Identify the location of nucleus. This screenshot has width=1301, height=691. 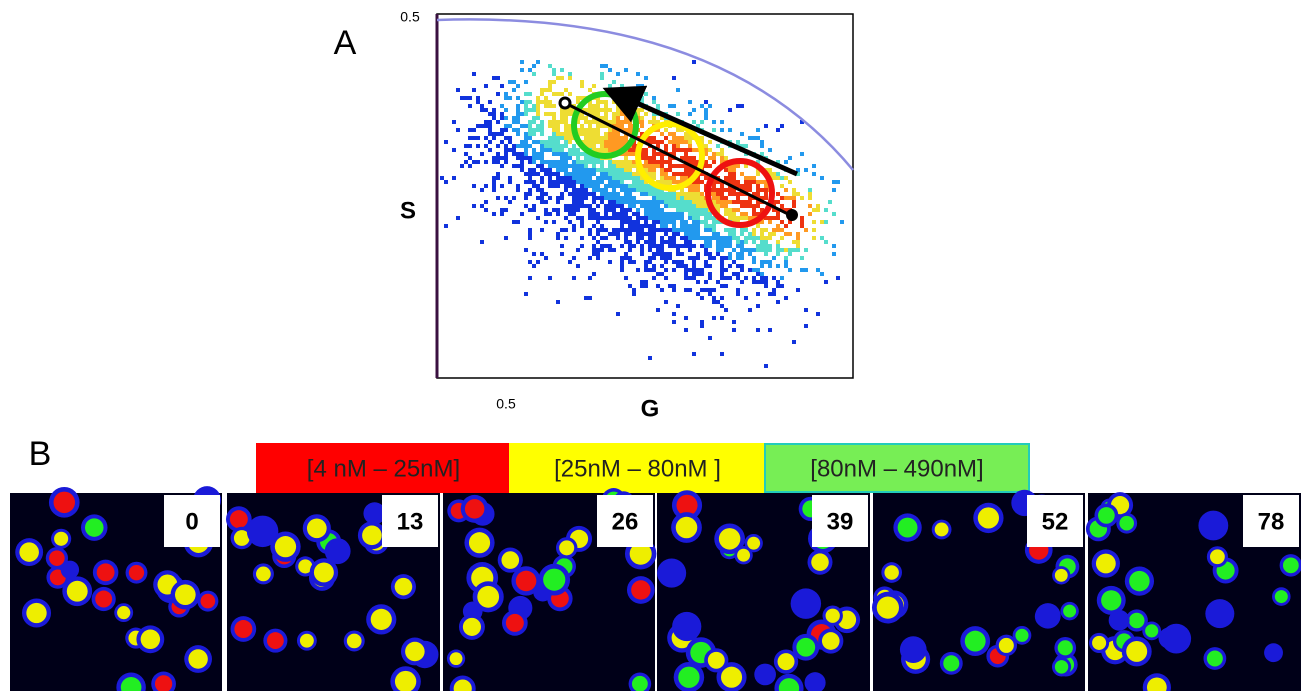
(1213, 526).